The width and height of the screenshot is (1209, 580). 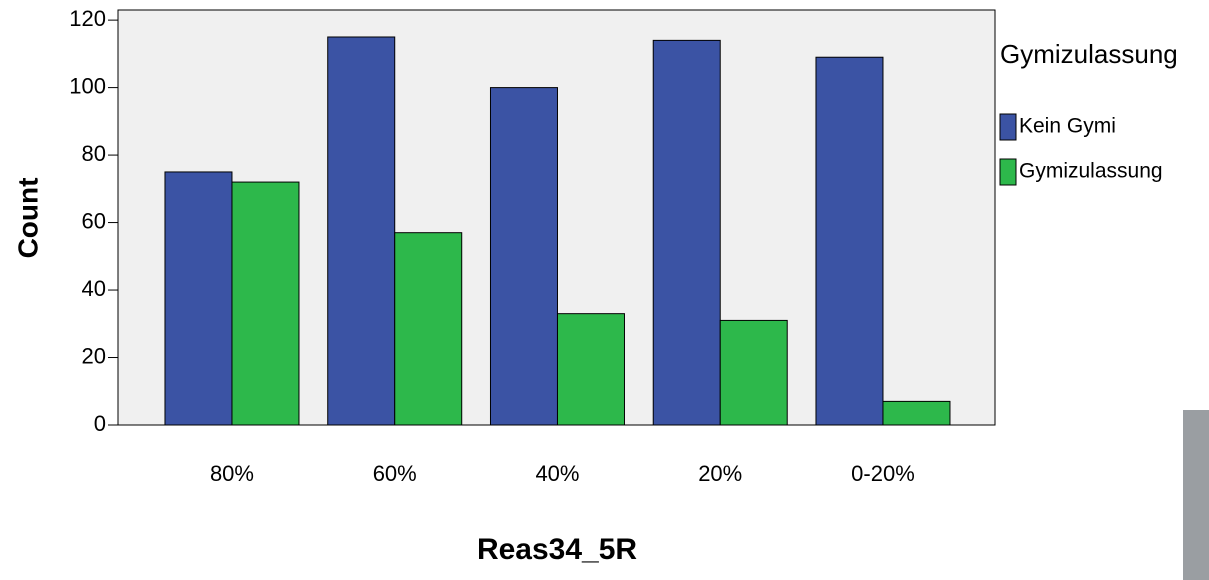 I want to click on y-tick-label: 100, so click(x=87, y=85).